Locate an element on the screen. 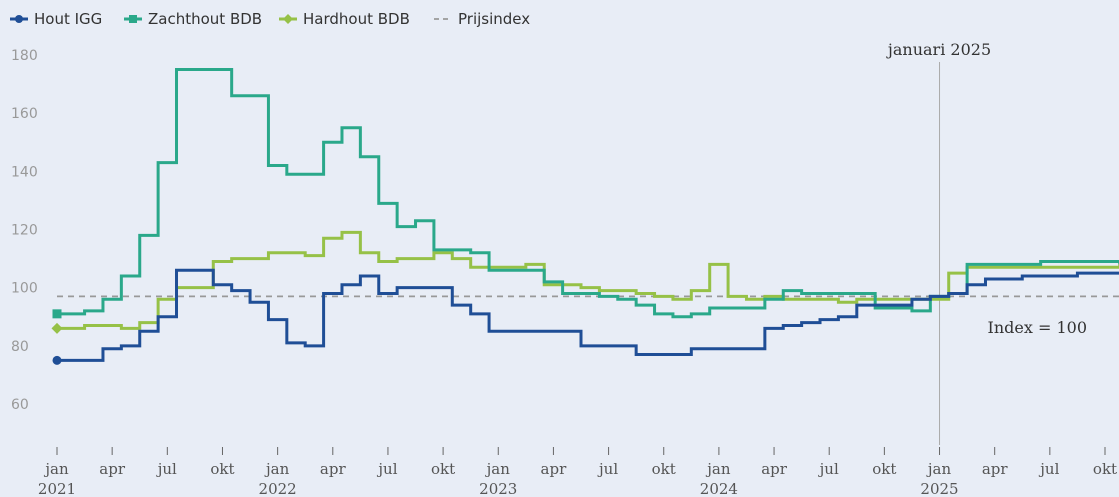 Image resolution: width=1119 pixels, height=497 pixels. annotations: januari 2025 Index = 100 is located at coordinates (986, 242).